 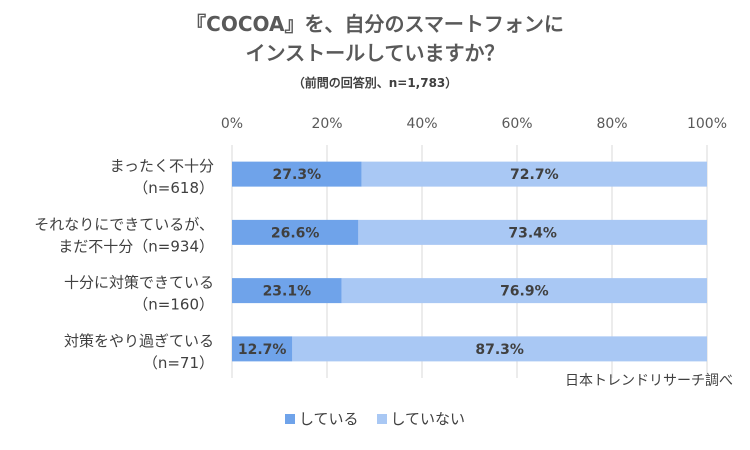 I want to click on category-label: それなりにできているが、まだ不十分（n=934）, so click(x=124, y=235).